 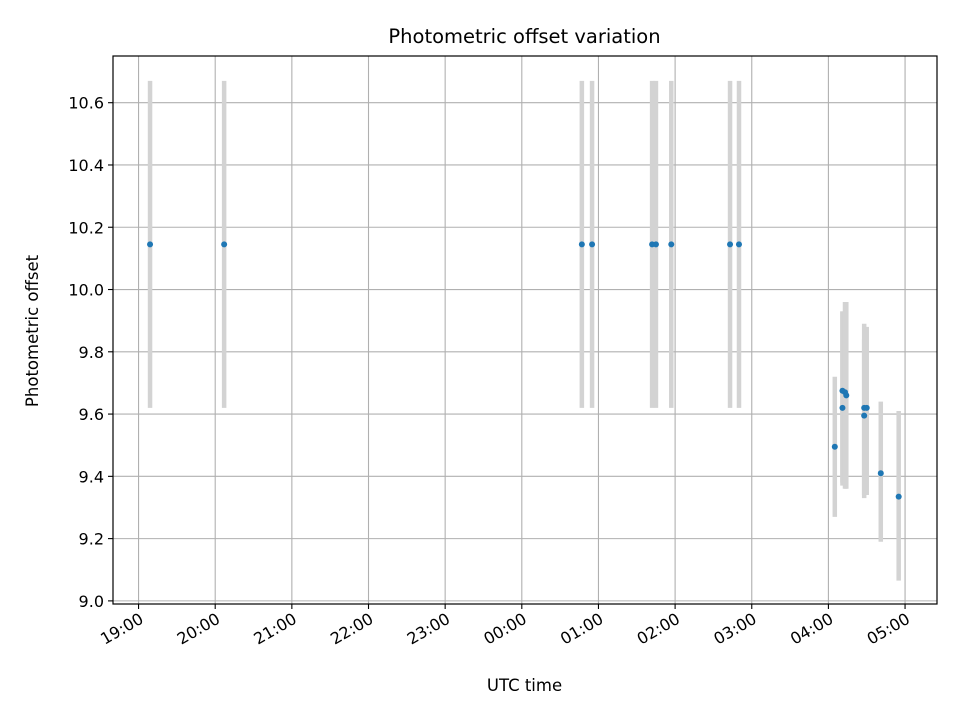 I want to click on y-tick-label: 9.4, so click(x=91, y=476).